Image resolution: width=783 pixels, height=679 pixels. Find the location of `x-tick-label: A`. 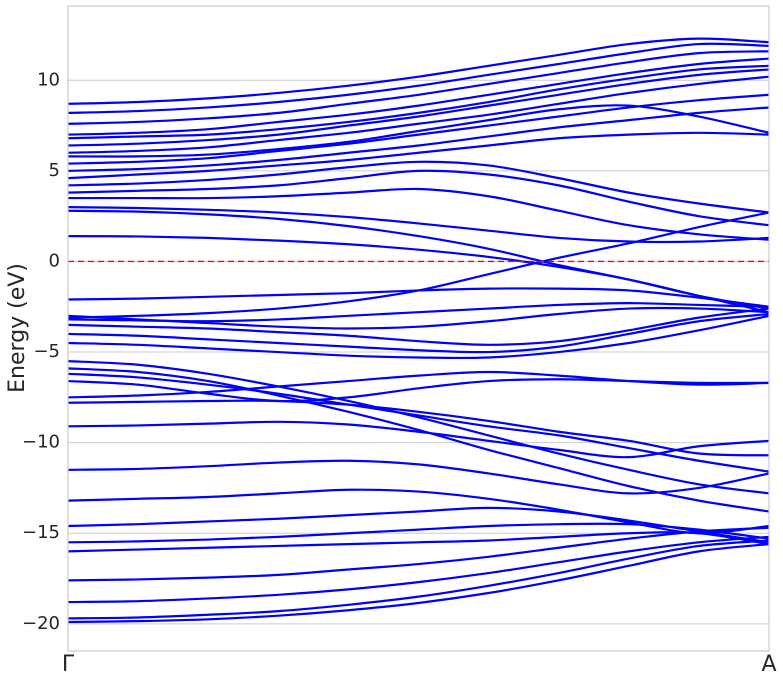

x-tick-label: A is located at coordinates (768, 664).